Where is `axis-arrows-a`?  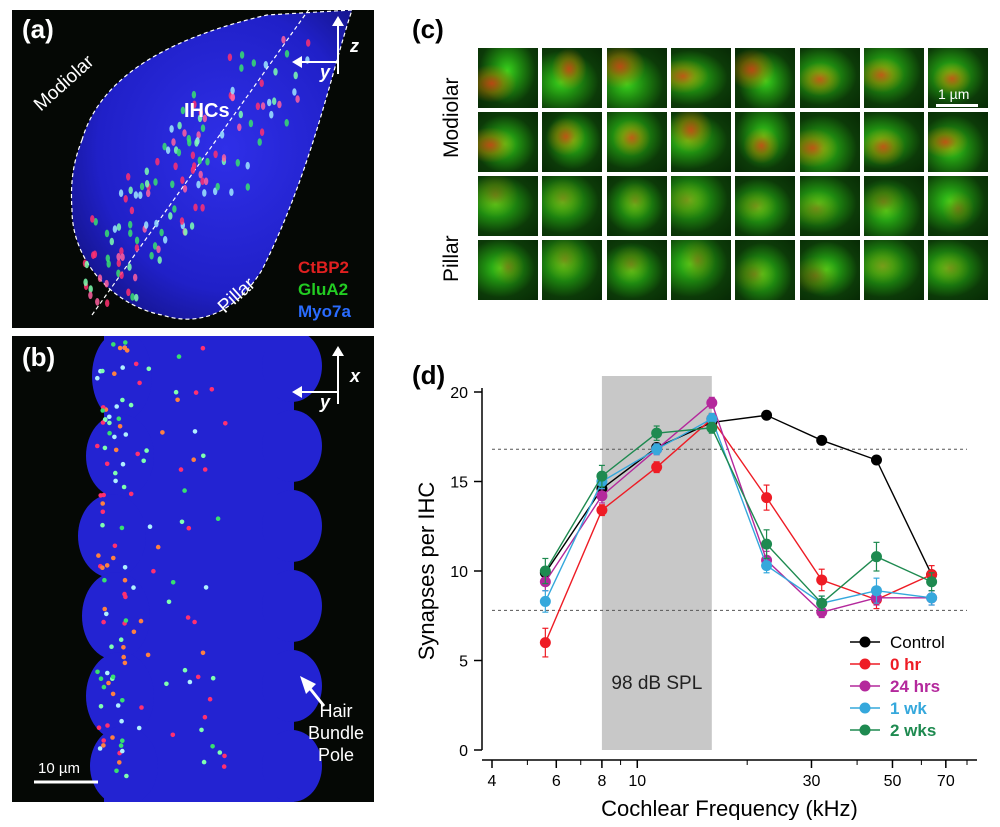
axis-arrows-a is located at coordinates (318, 45).